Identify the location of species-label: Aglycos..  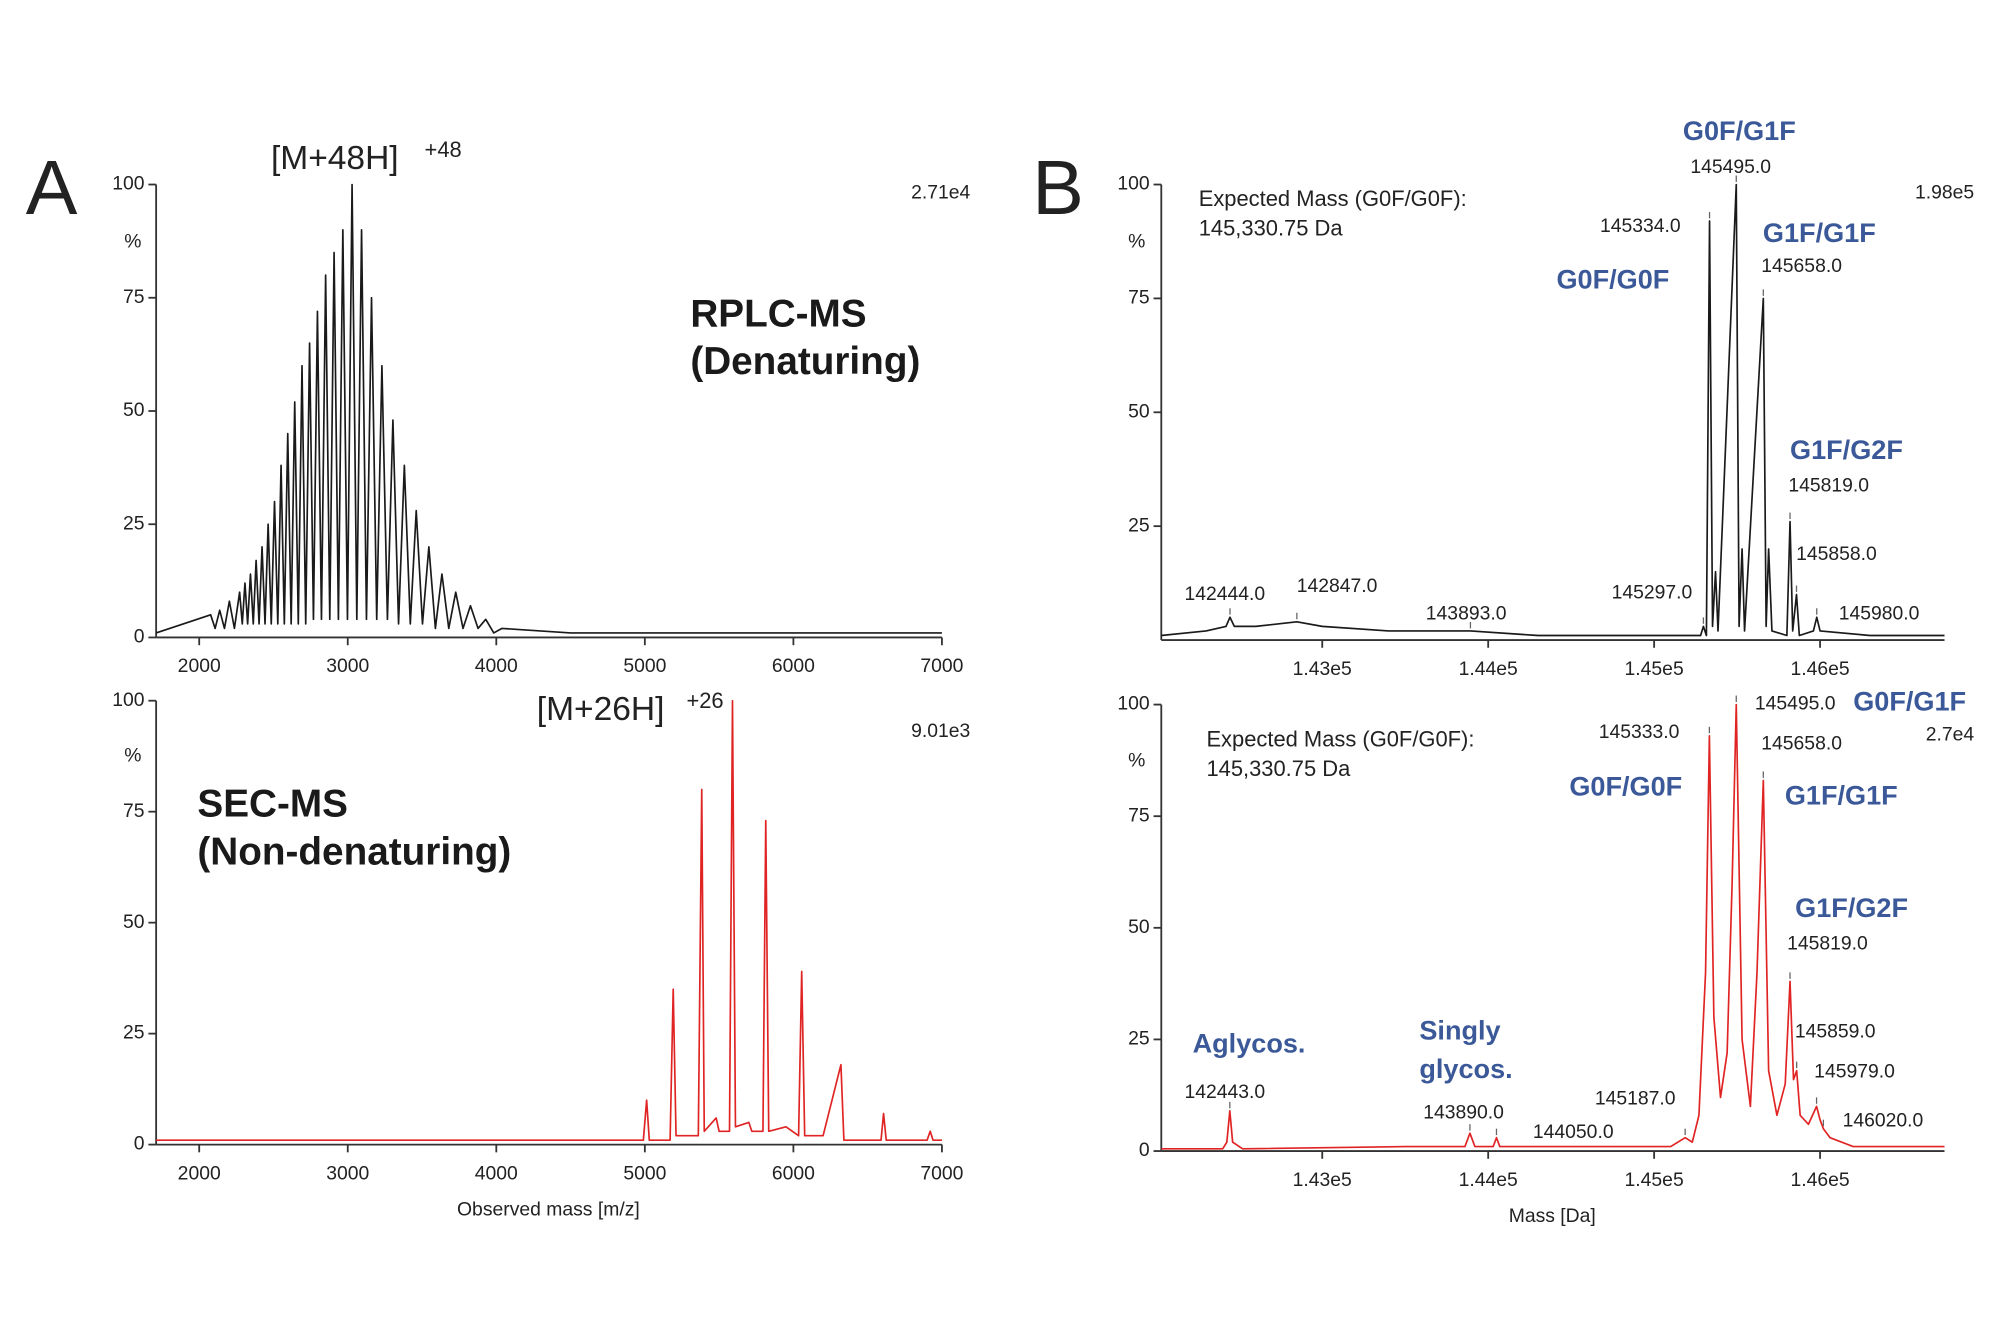
(1249, 1042).